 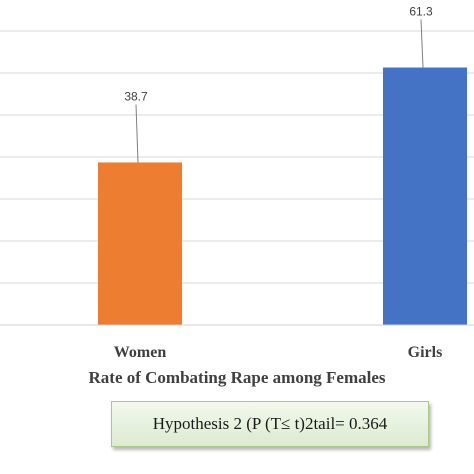 I want to click on data-label: 38.7, so click(x=136, y=96).